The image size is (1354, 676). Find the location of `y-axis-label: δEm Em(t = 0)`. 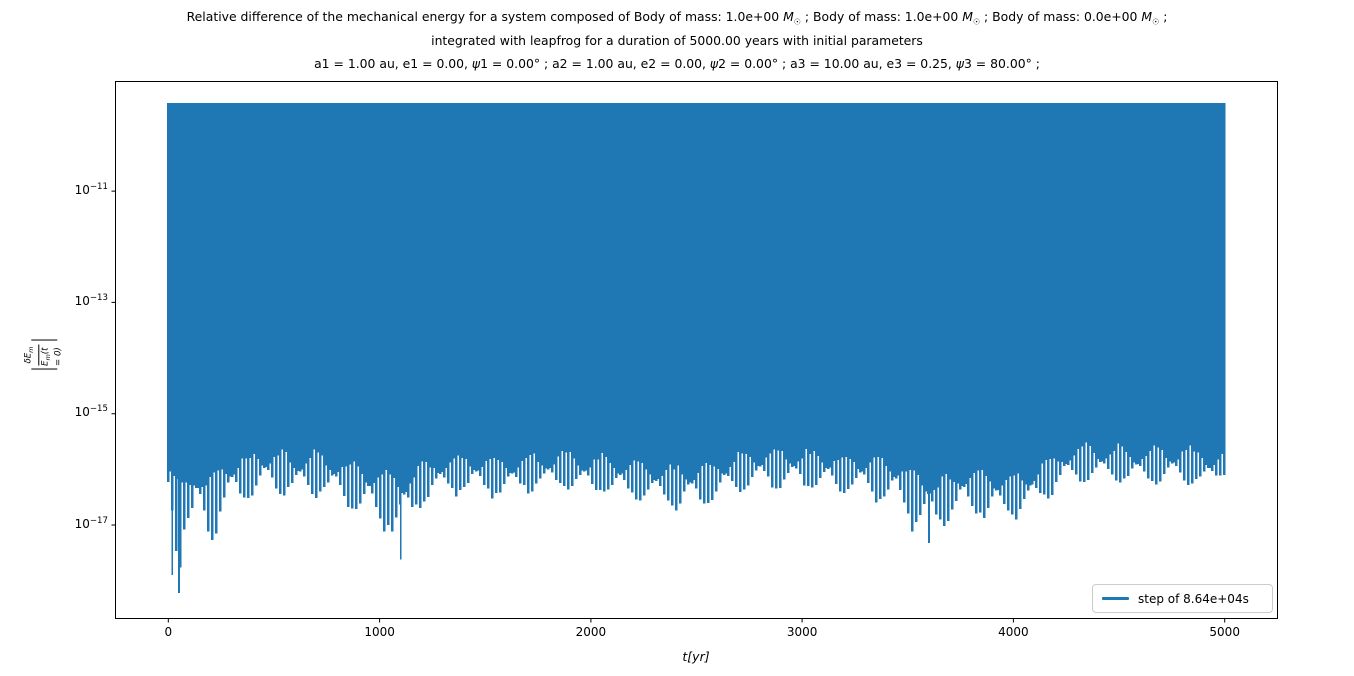

y-axis-label: δEm Em(t = 0) is located at coordinates (43, 355).